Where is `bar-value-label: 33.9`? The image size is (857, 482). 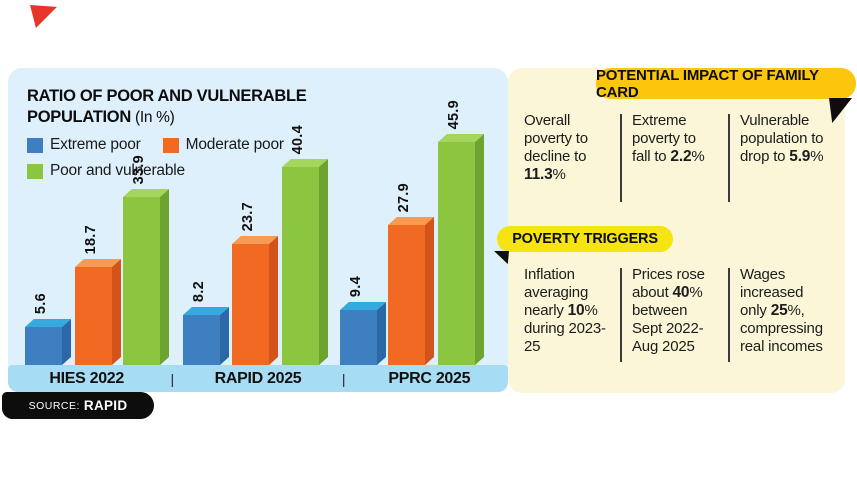 bar-value-label: 33.9 is located at coordinates (139, 169).